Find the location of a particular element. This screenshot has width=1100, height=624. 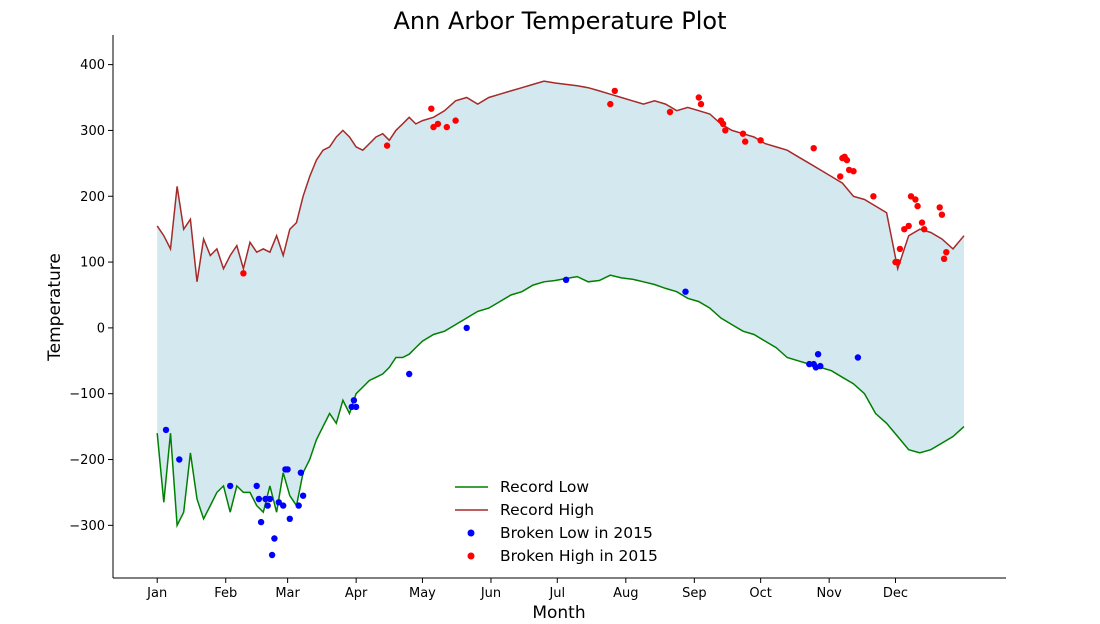

x-tick-label: Jul is located at coordinates (556, 593).